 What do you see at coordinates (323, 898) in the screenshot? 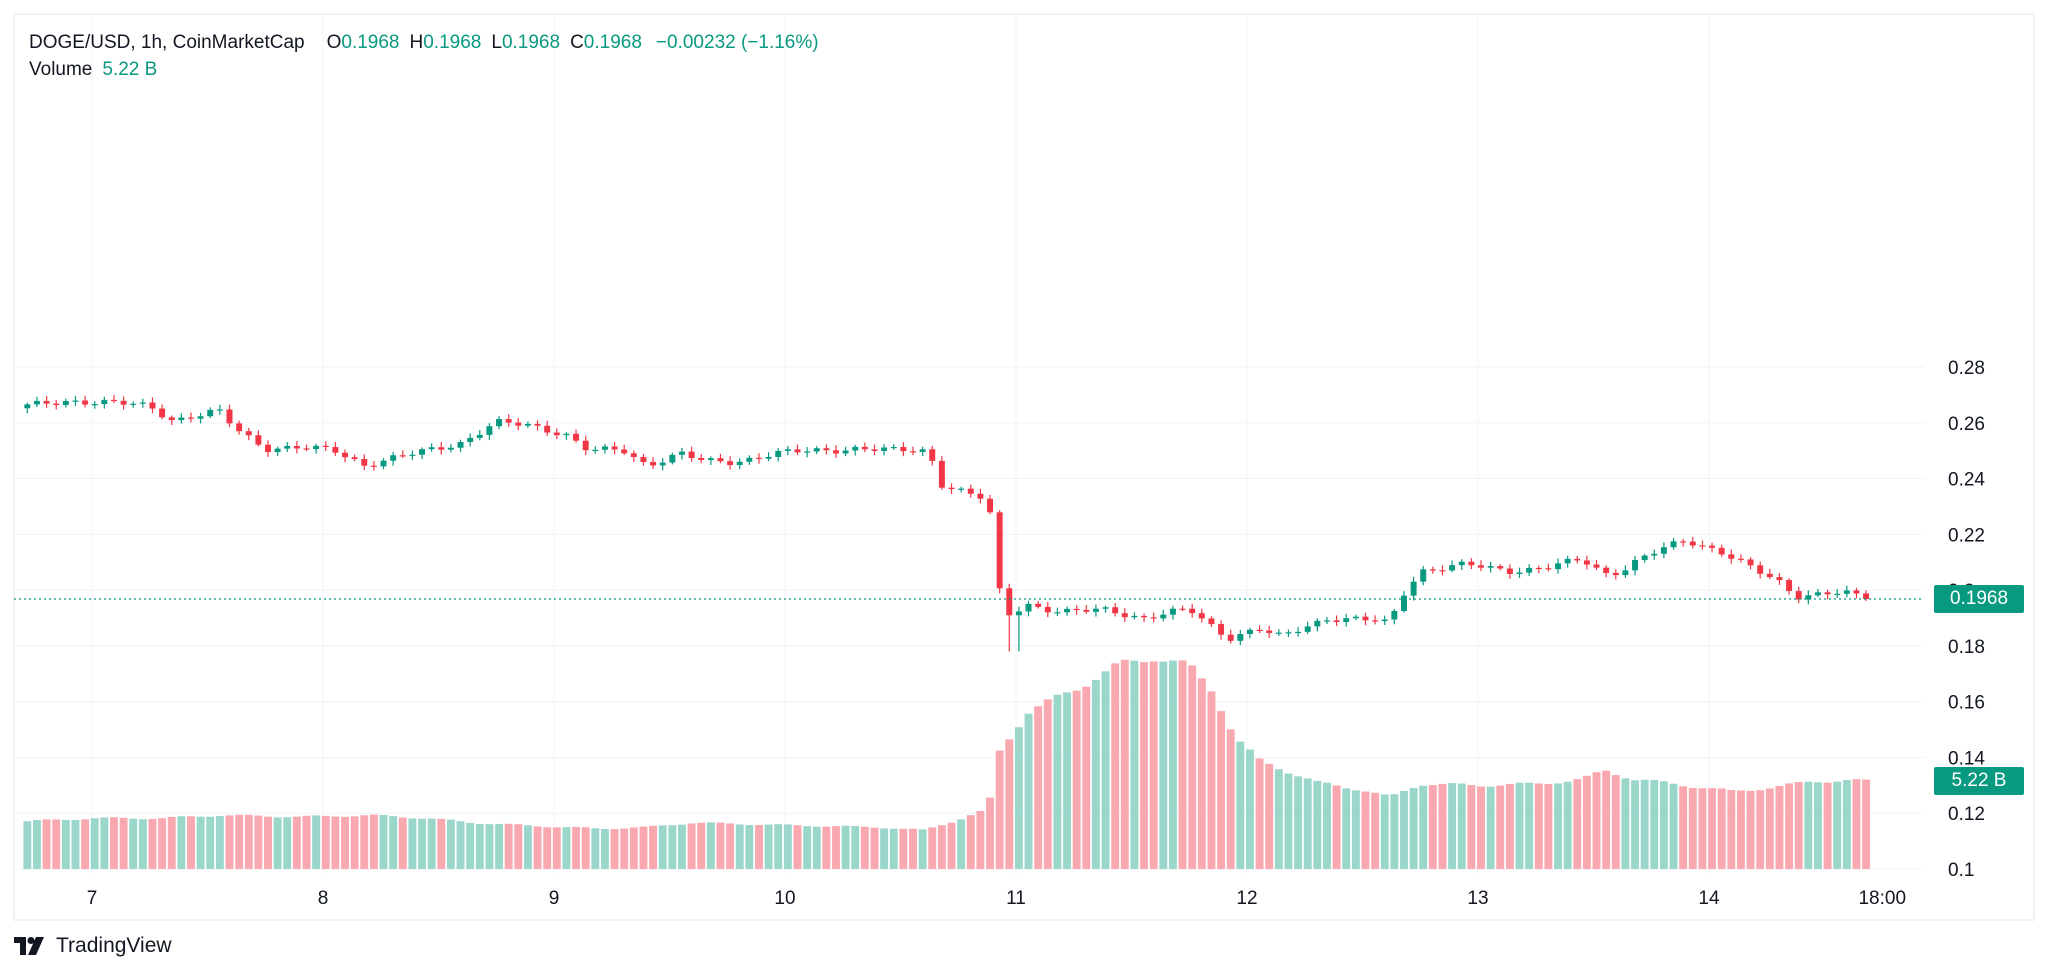
I see `x-tick-label: 8` at bounding box center [323, 898].